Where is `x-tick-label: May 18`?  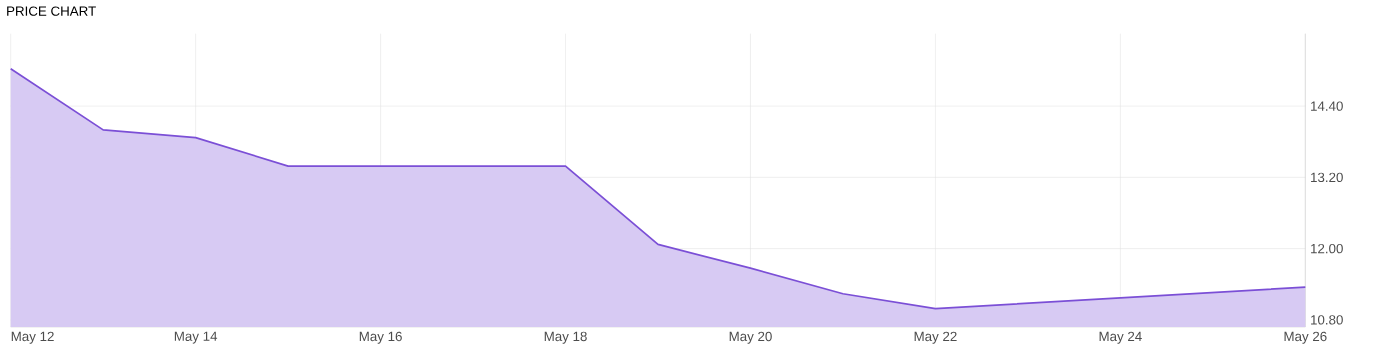 x-tick-label: May 18 is located at coordinates (565, 337).